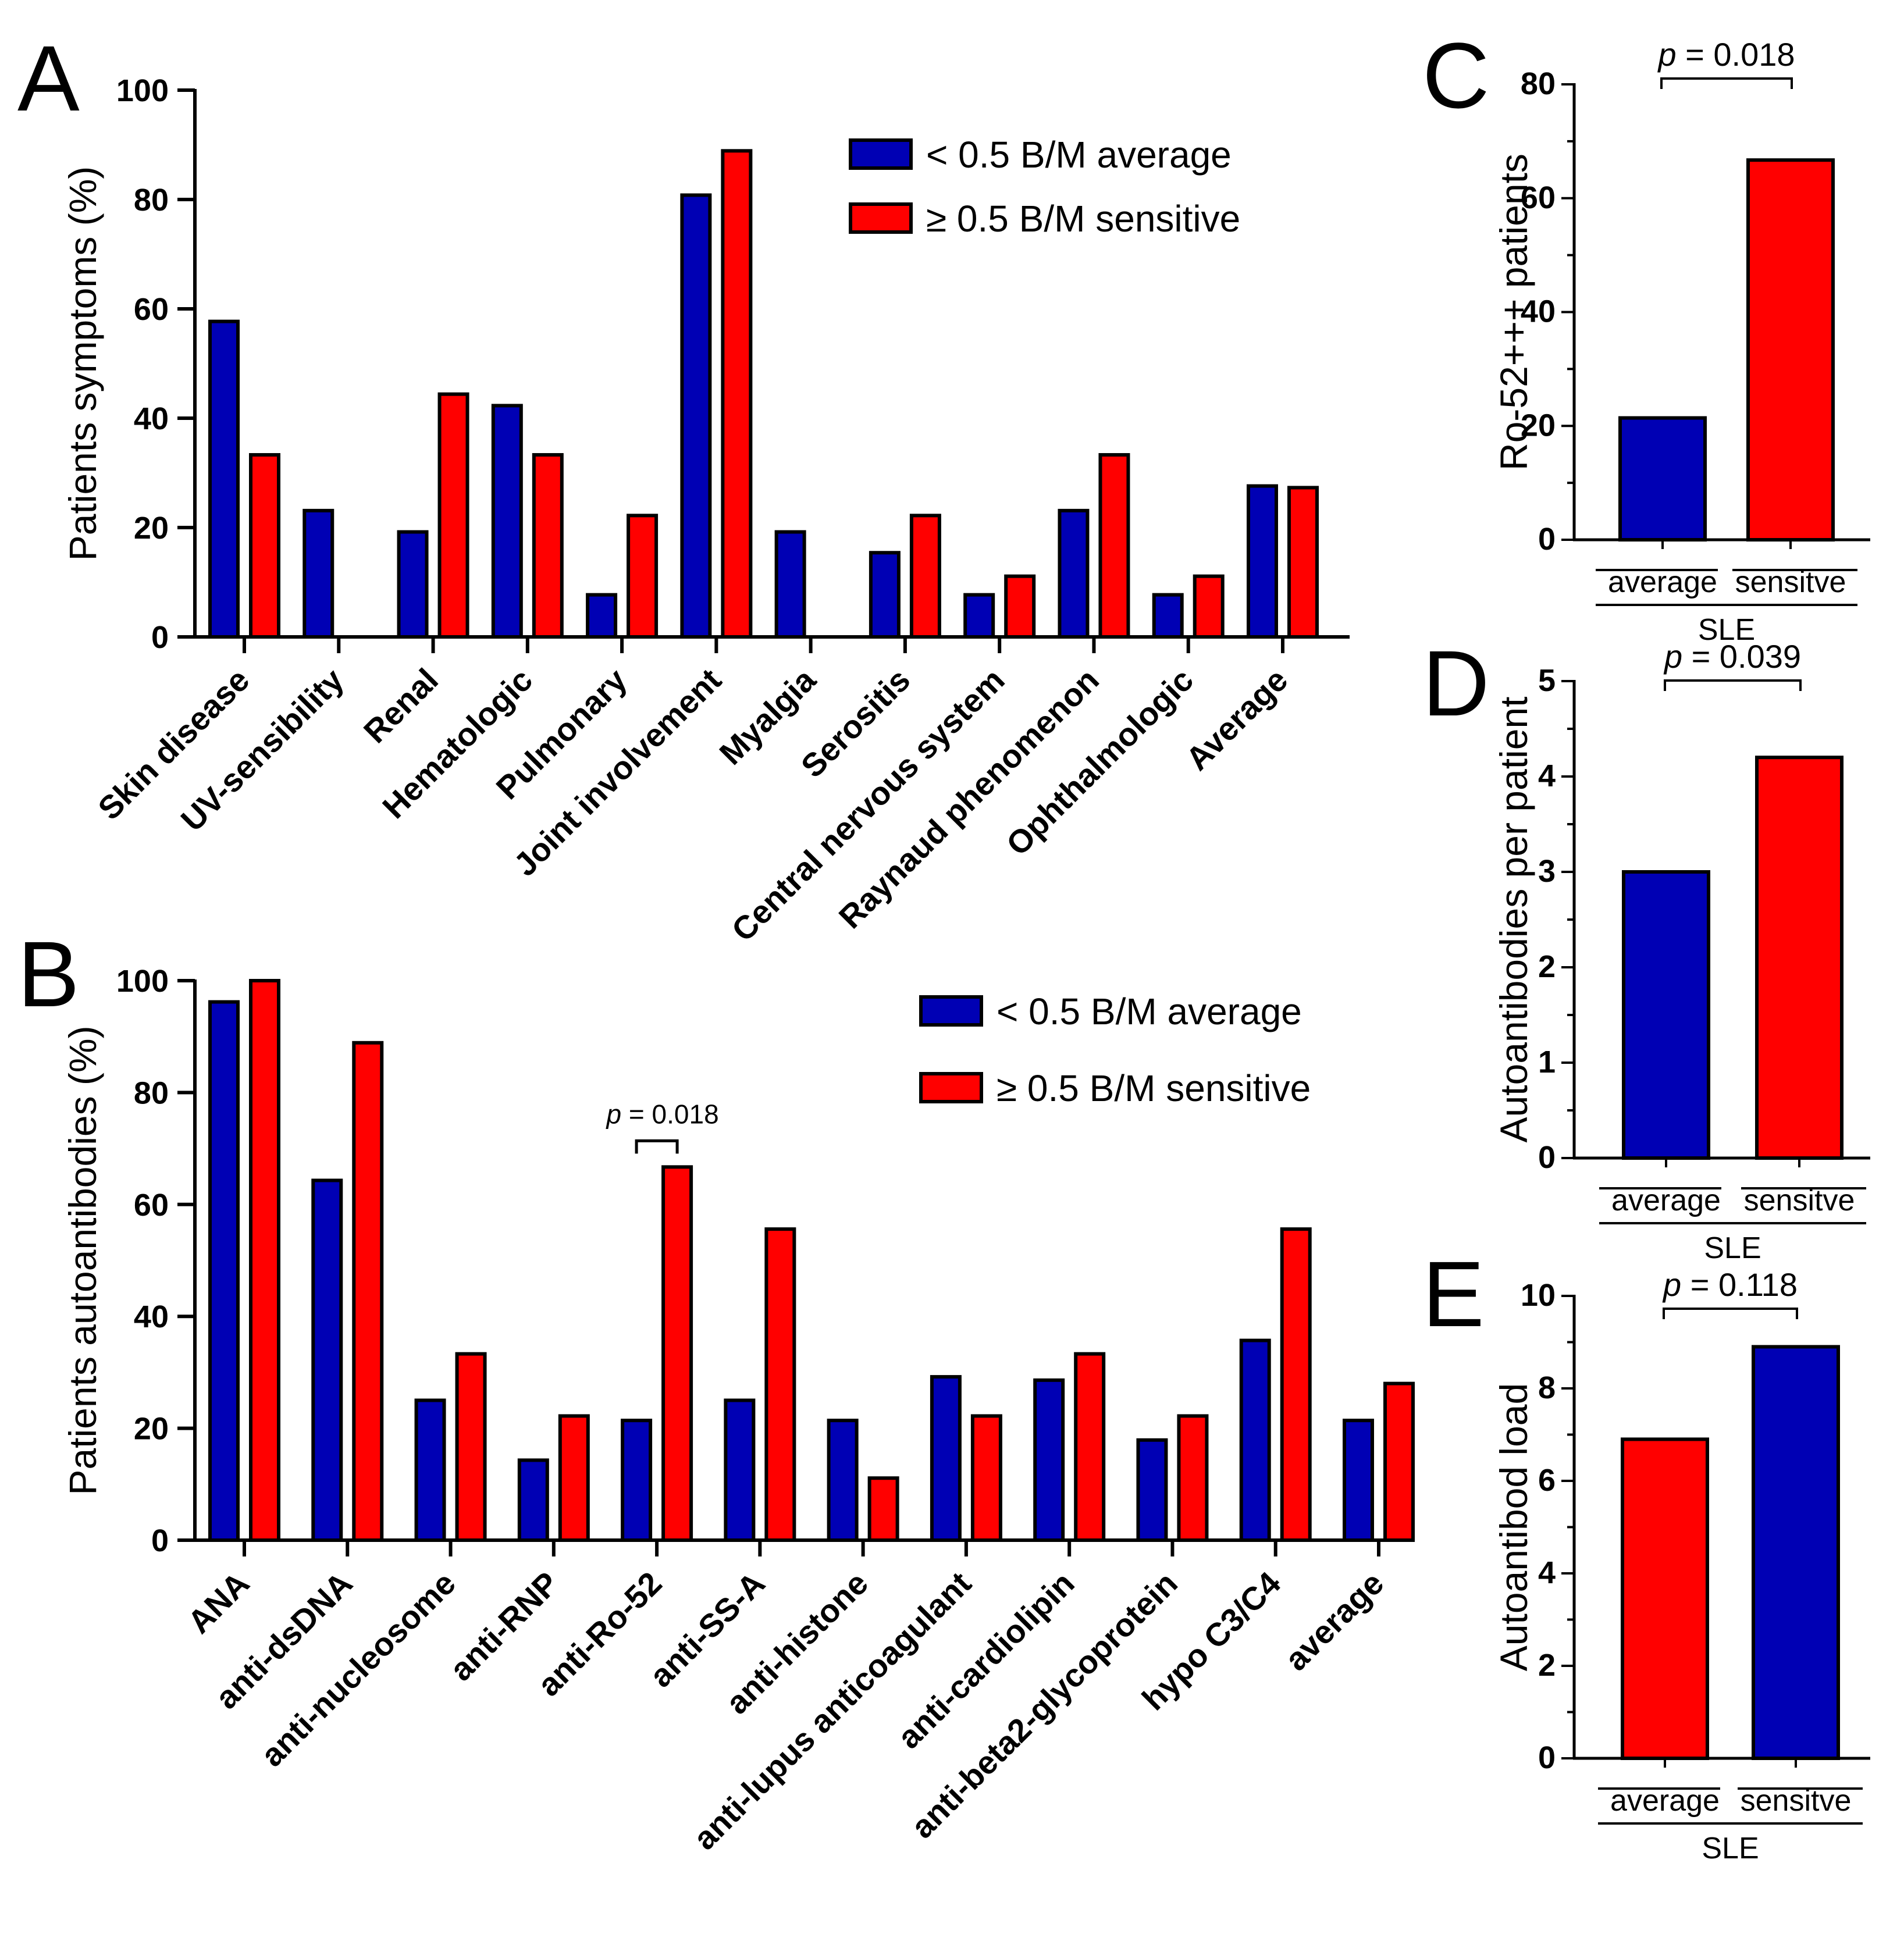 The height and width of the screenshot is (1952, 1904). I want to click on panel-d-y-tick-label: 1, so click(1547, 1062).